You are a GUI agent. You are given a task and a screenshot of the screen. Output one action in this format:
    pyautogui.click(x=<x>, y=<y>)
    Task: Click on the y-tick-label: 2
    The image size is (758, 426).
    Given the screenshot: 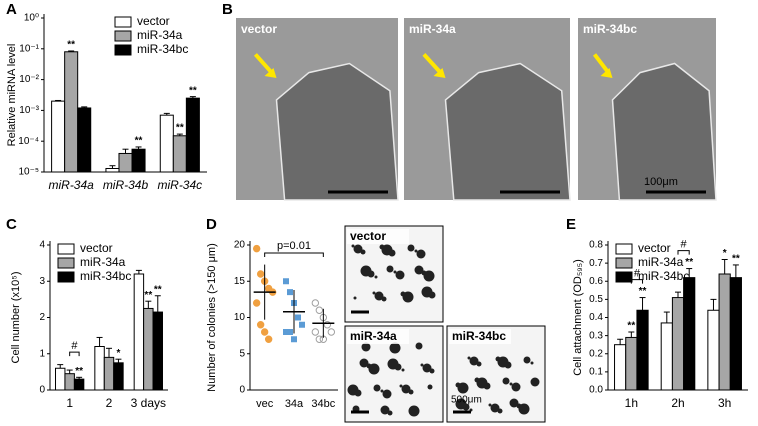 What is the action you would take?
    pyautogui.click(x=42, y=317)
    